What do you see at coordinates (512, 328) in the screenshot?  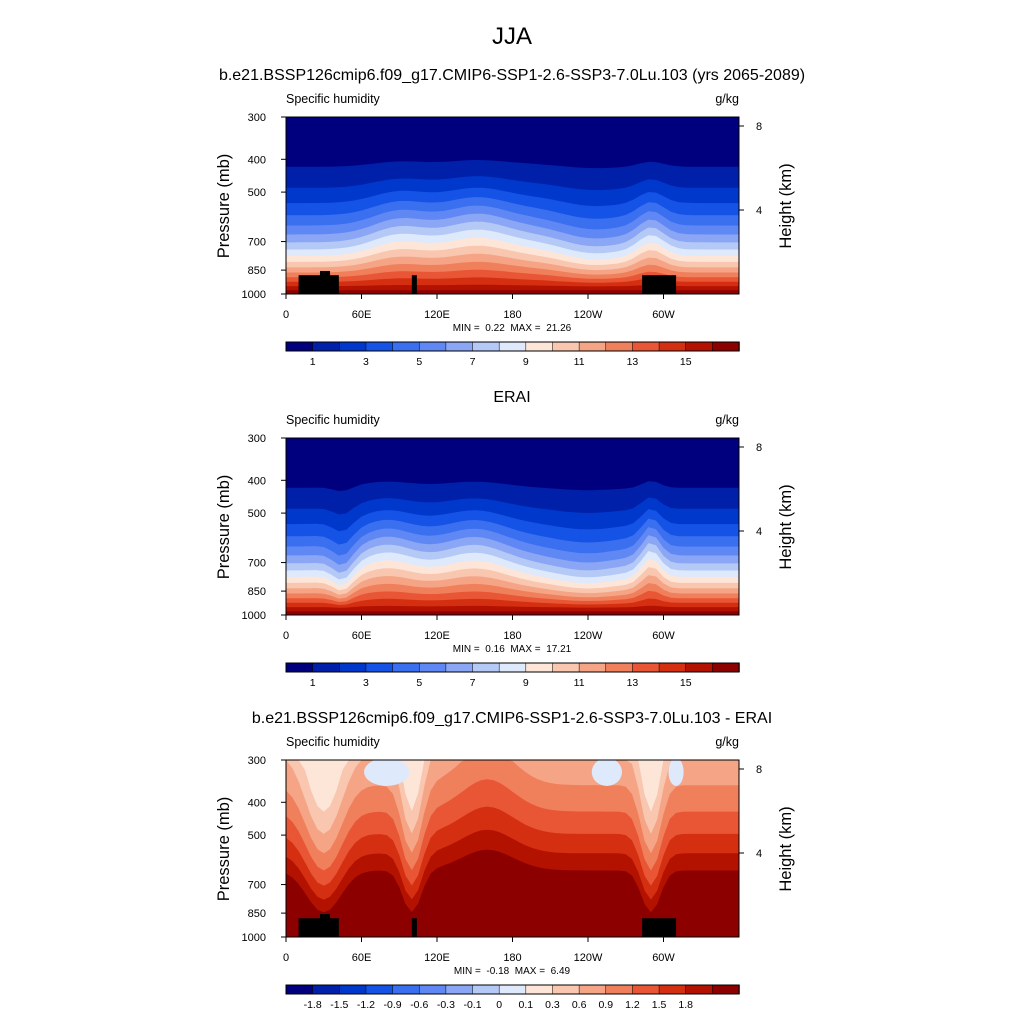 I see `stats-line: MIN = 0.22 MAX = 21.26` at bounding box center [512, 328].